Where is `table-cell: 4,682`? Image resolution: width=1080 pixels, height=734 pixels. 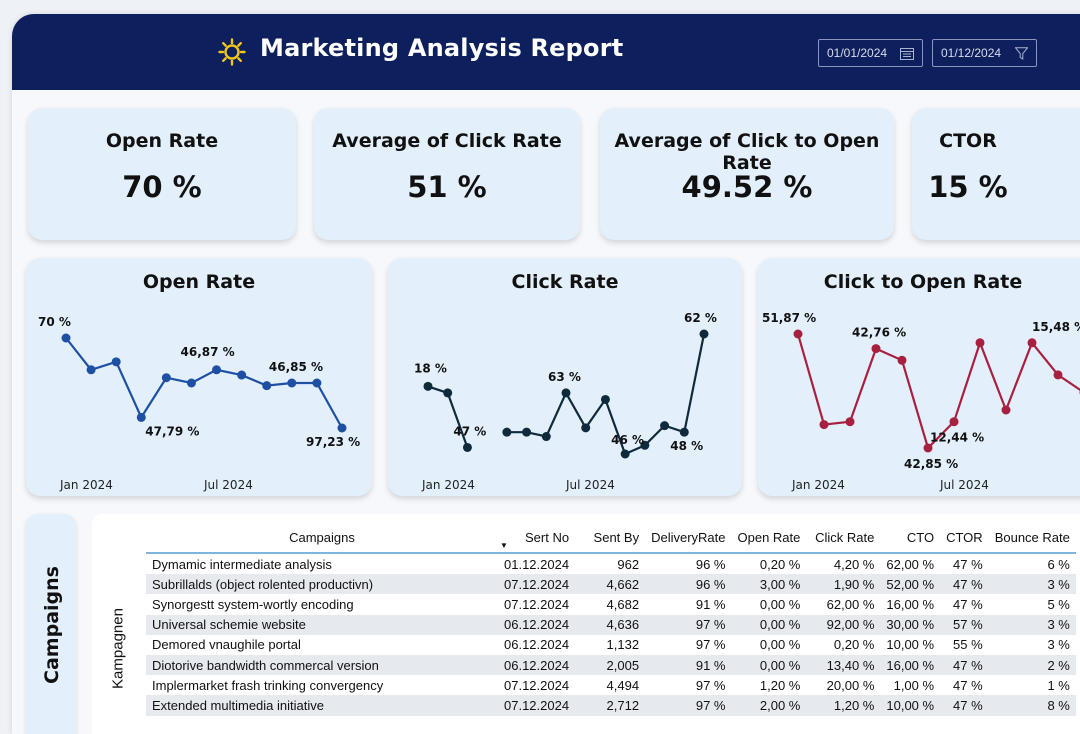
table-cell: 4,682 is located at coordinates (610, 604).